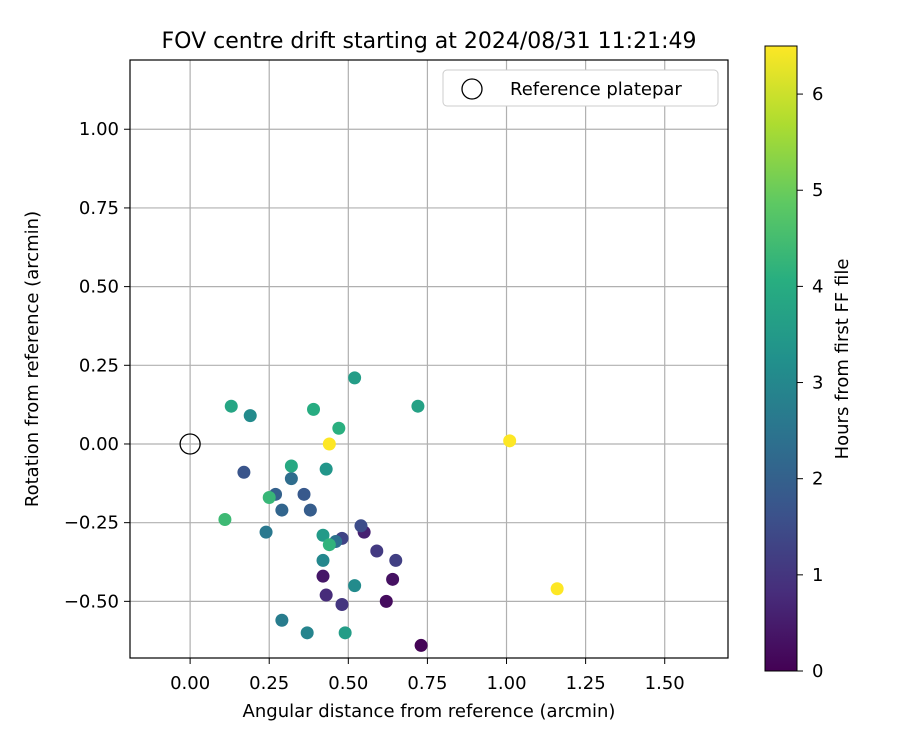  Describe the element at coordinates (781, 358) in the screenshot. I see `colorbar-bar` at that location.